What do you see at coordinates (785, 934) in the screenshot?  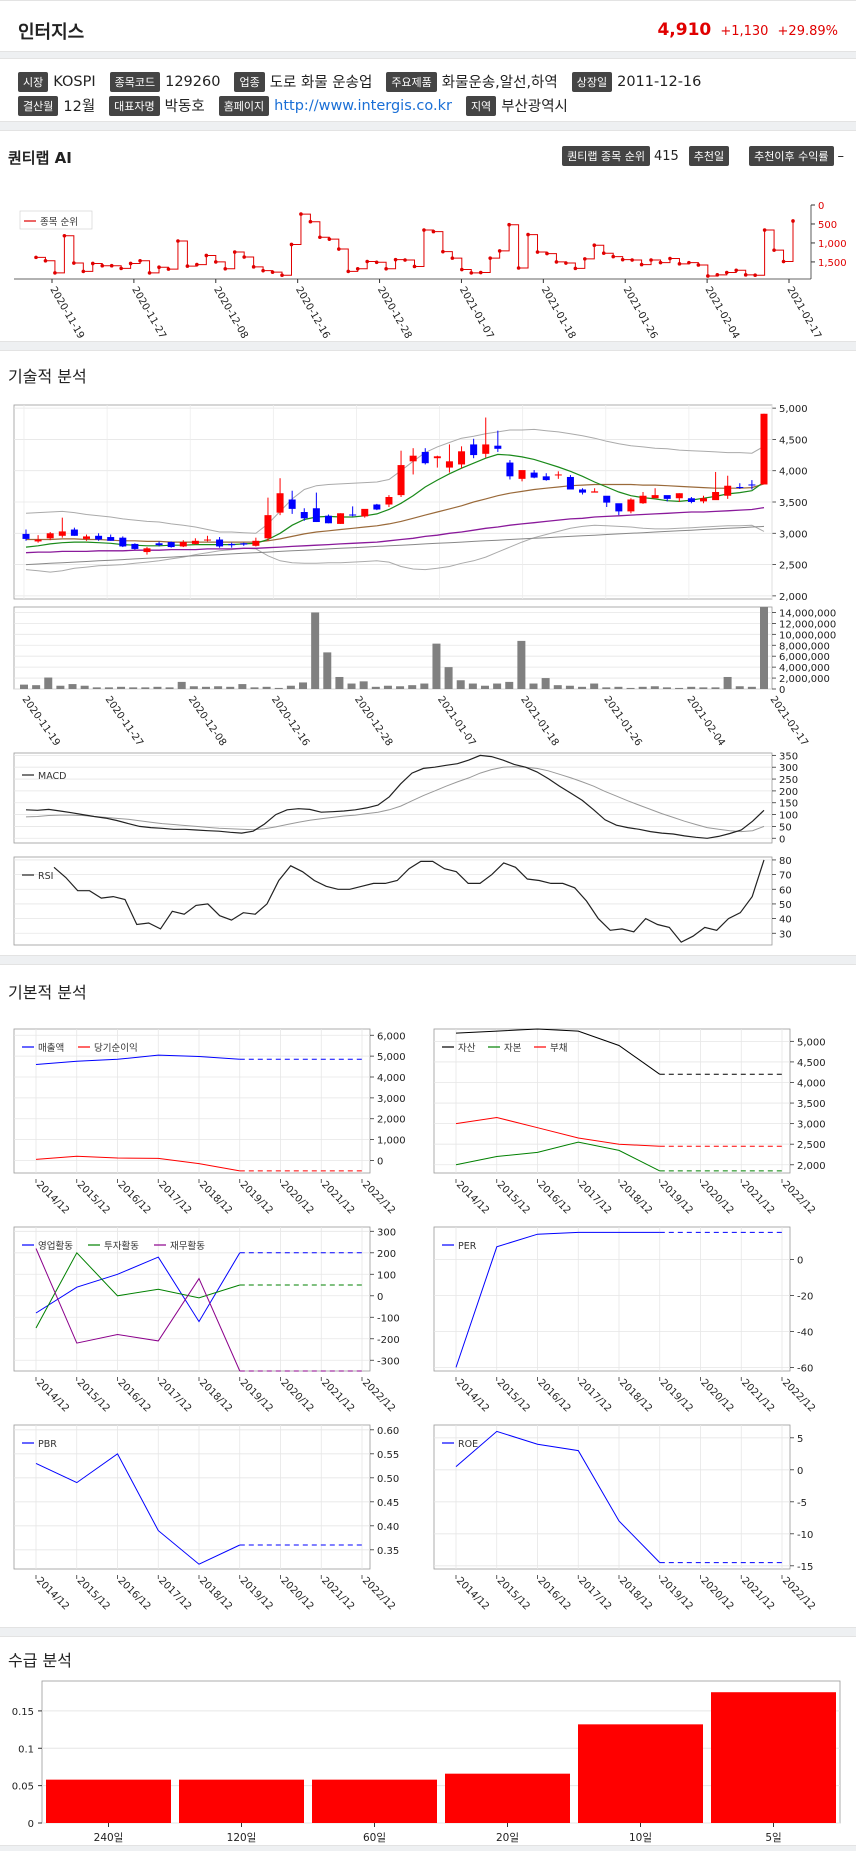 I see `y-tick-label: 30` at bounding box center [785, 934].